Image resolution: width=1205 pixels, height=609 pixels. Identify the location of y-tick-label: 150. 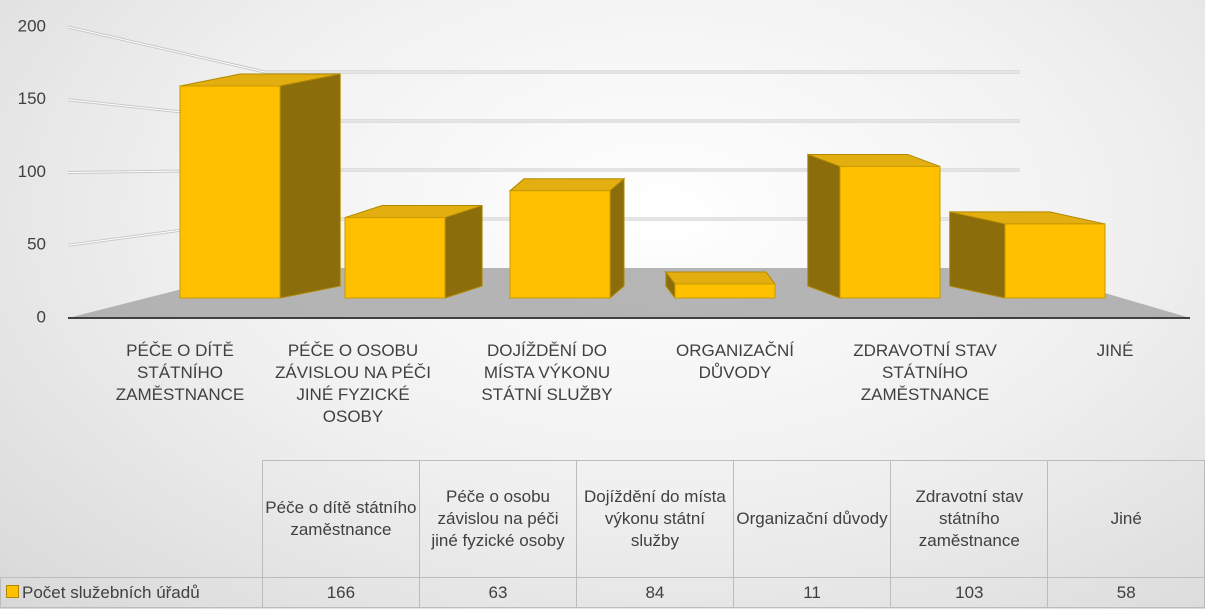
(32, 98).